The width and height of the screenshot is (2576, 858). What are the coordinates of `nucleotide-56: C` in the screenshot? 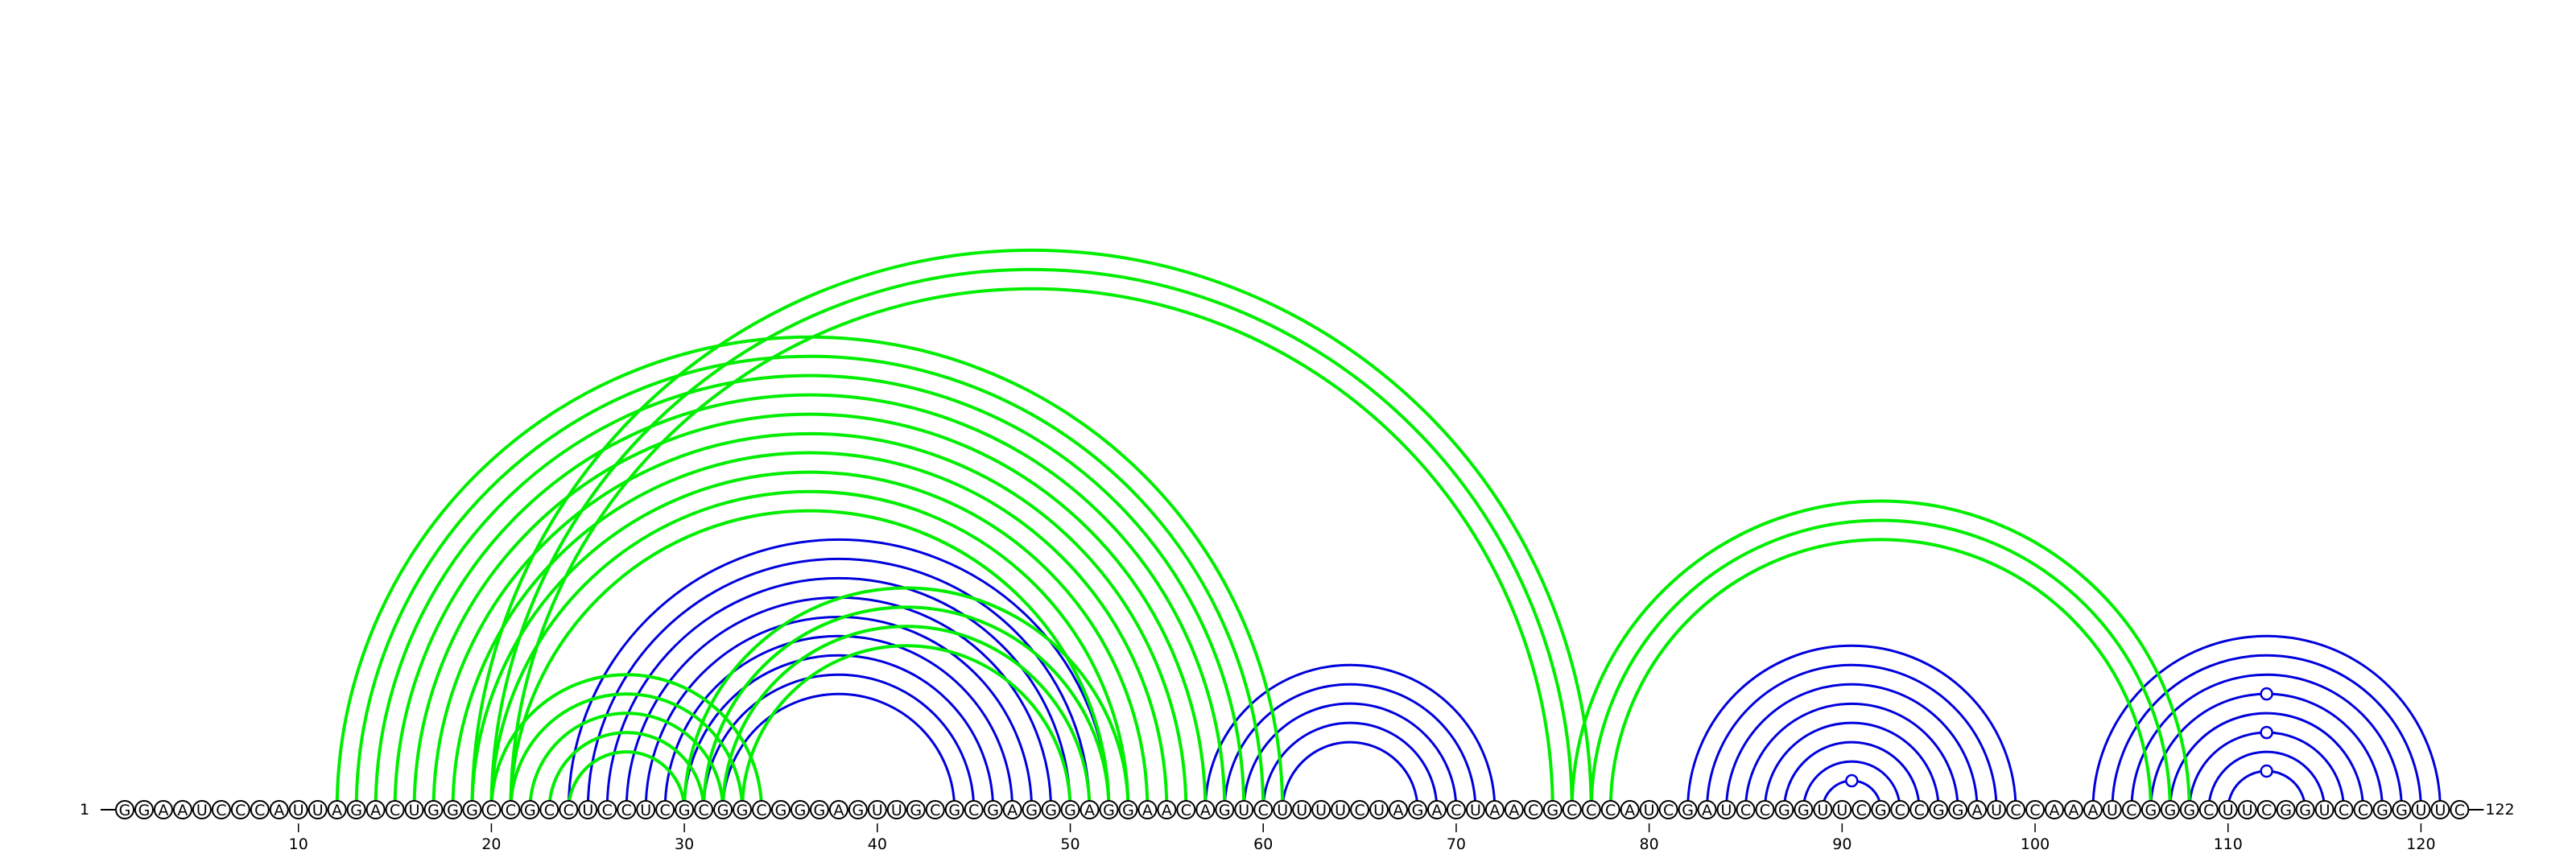 It's located at (1186, 809).